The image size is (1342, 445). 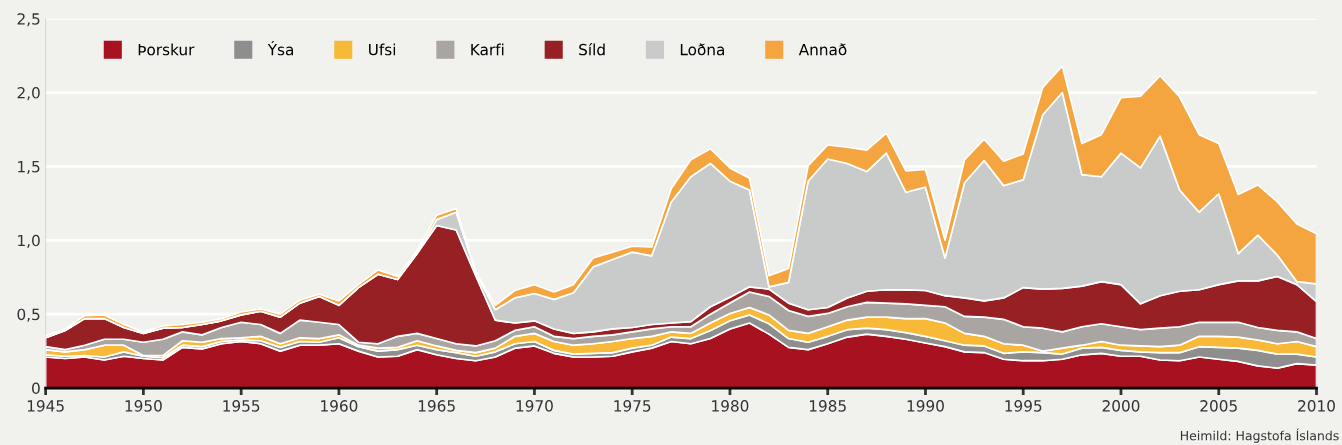 What do you see at coordinates (29, 168) in the screenshot?
I see `y-tick-label: 1,5` at bounding box center [29, 168].